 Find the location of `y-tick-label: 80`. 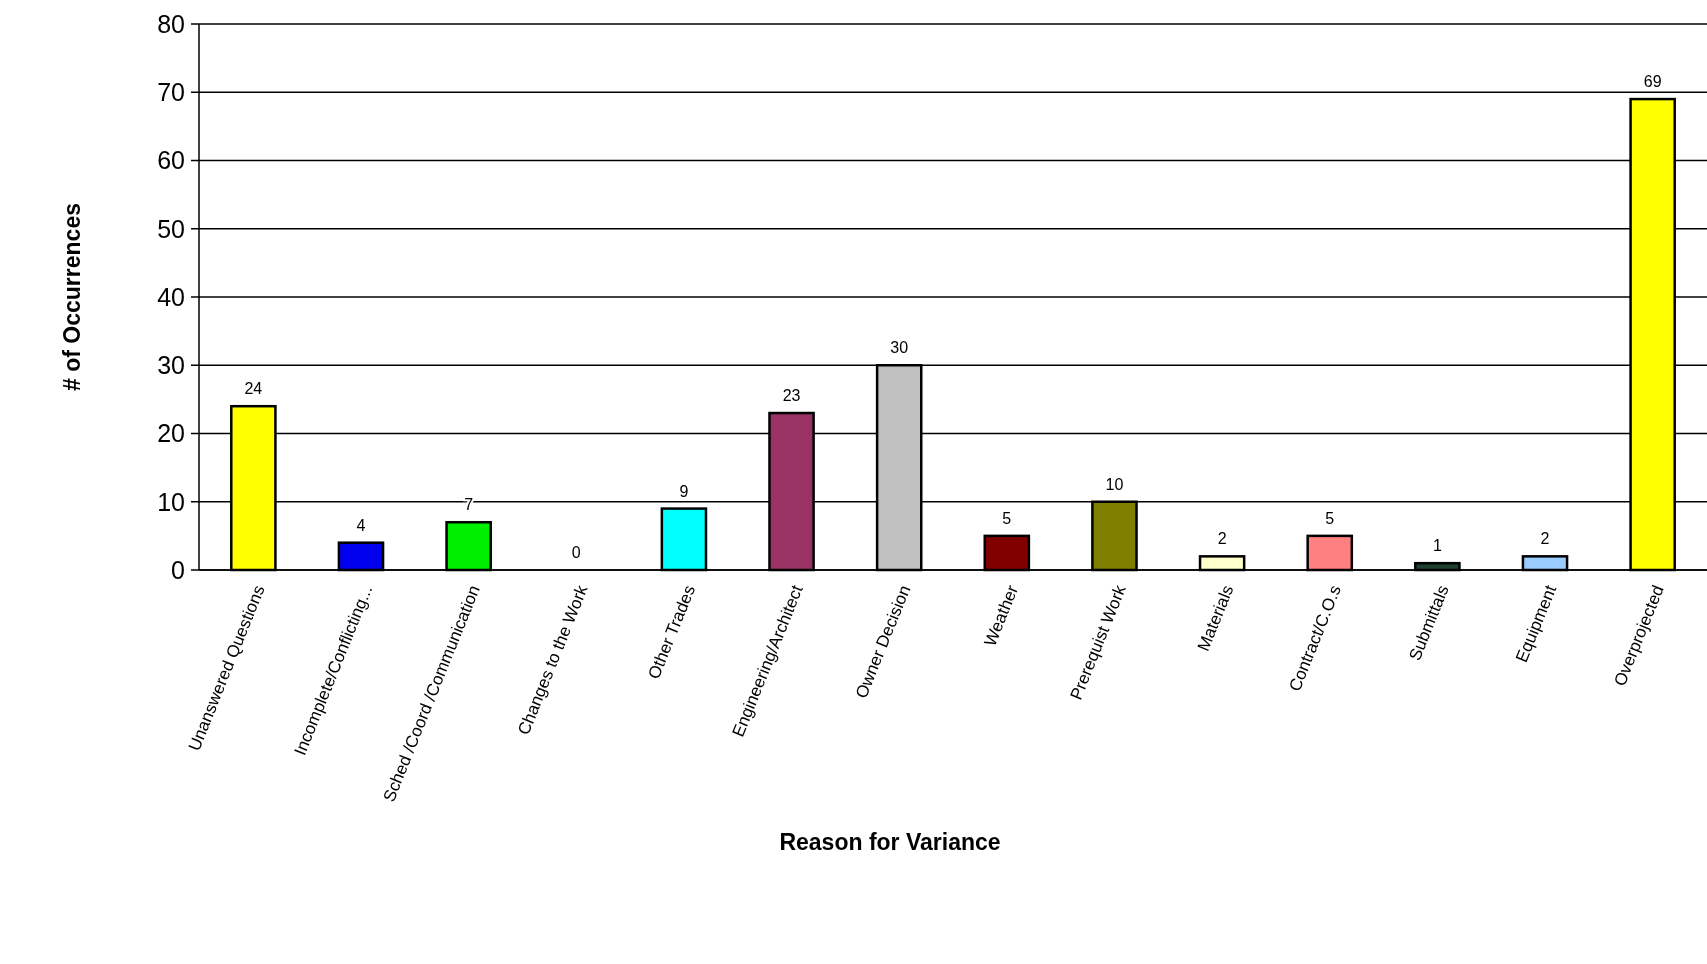

y-tick-label: 80 is located at coordinates (171, 23).